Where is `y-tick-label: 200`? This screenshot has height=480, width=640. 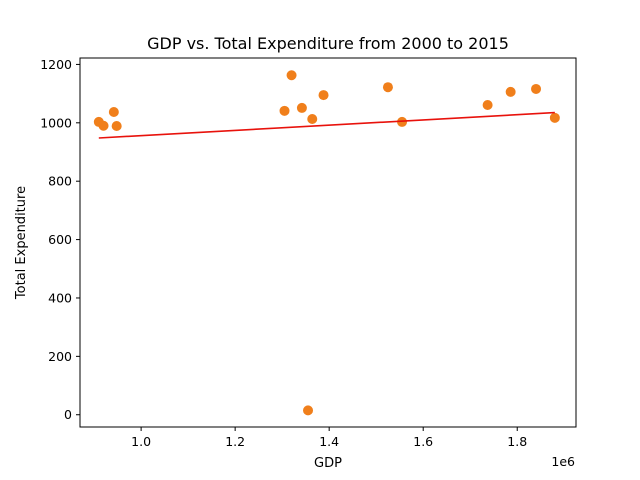 y-tick-label: 200 is located at coordinates (60, 356).